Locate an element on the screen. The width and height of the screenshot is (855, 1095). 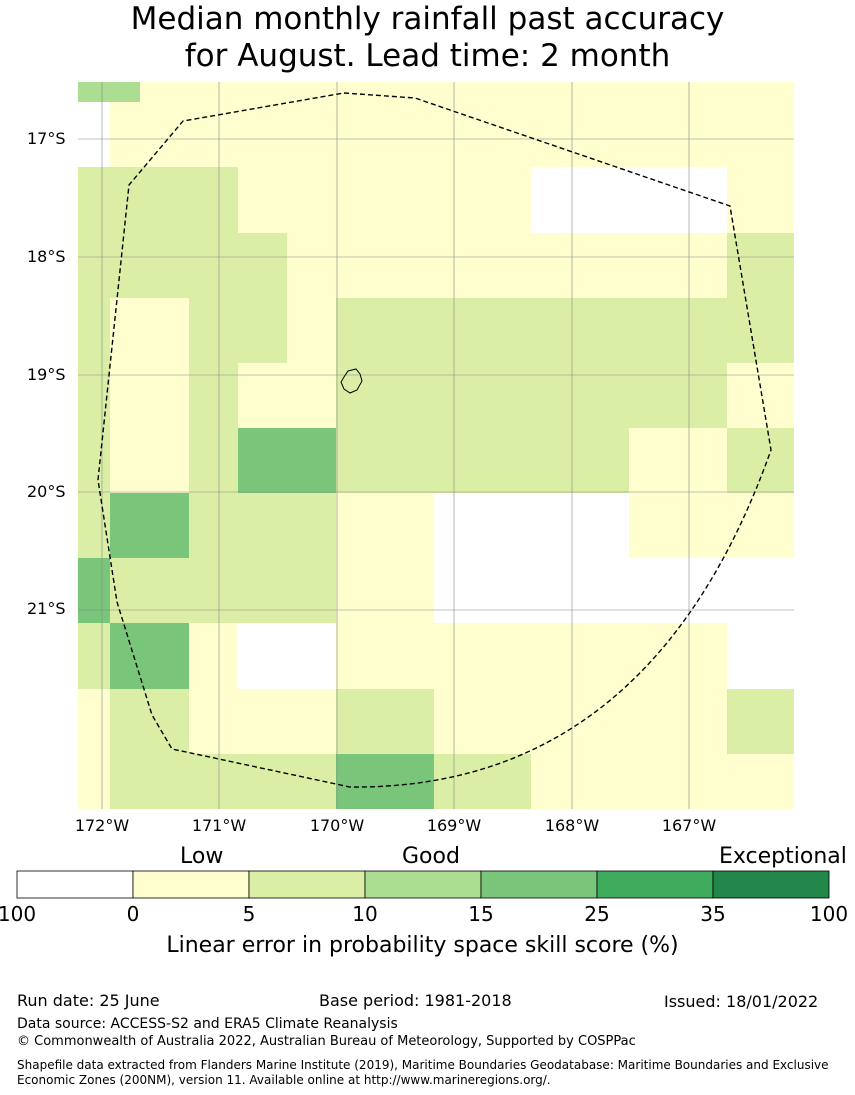
chart-title-line2: for August. Lead time: 2 month is located at coordinates (427, 56).